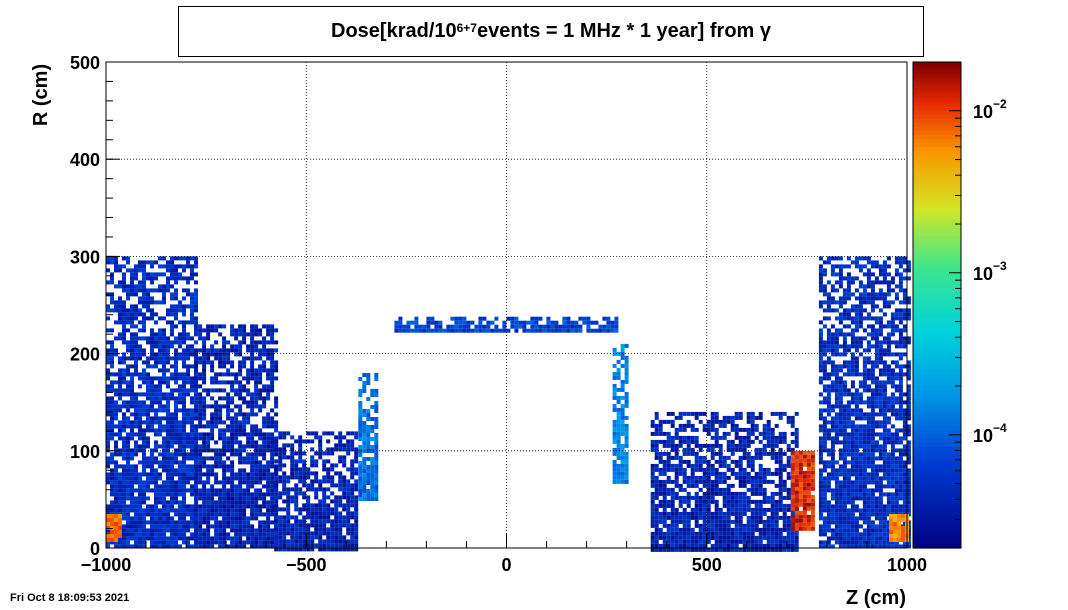 This screenshot has height=610, width=1068. Describe the element at coordinates (620, 413) in the screenshot. I see `region-right-spike` at that location.